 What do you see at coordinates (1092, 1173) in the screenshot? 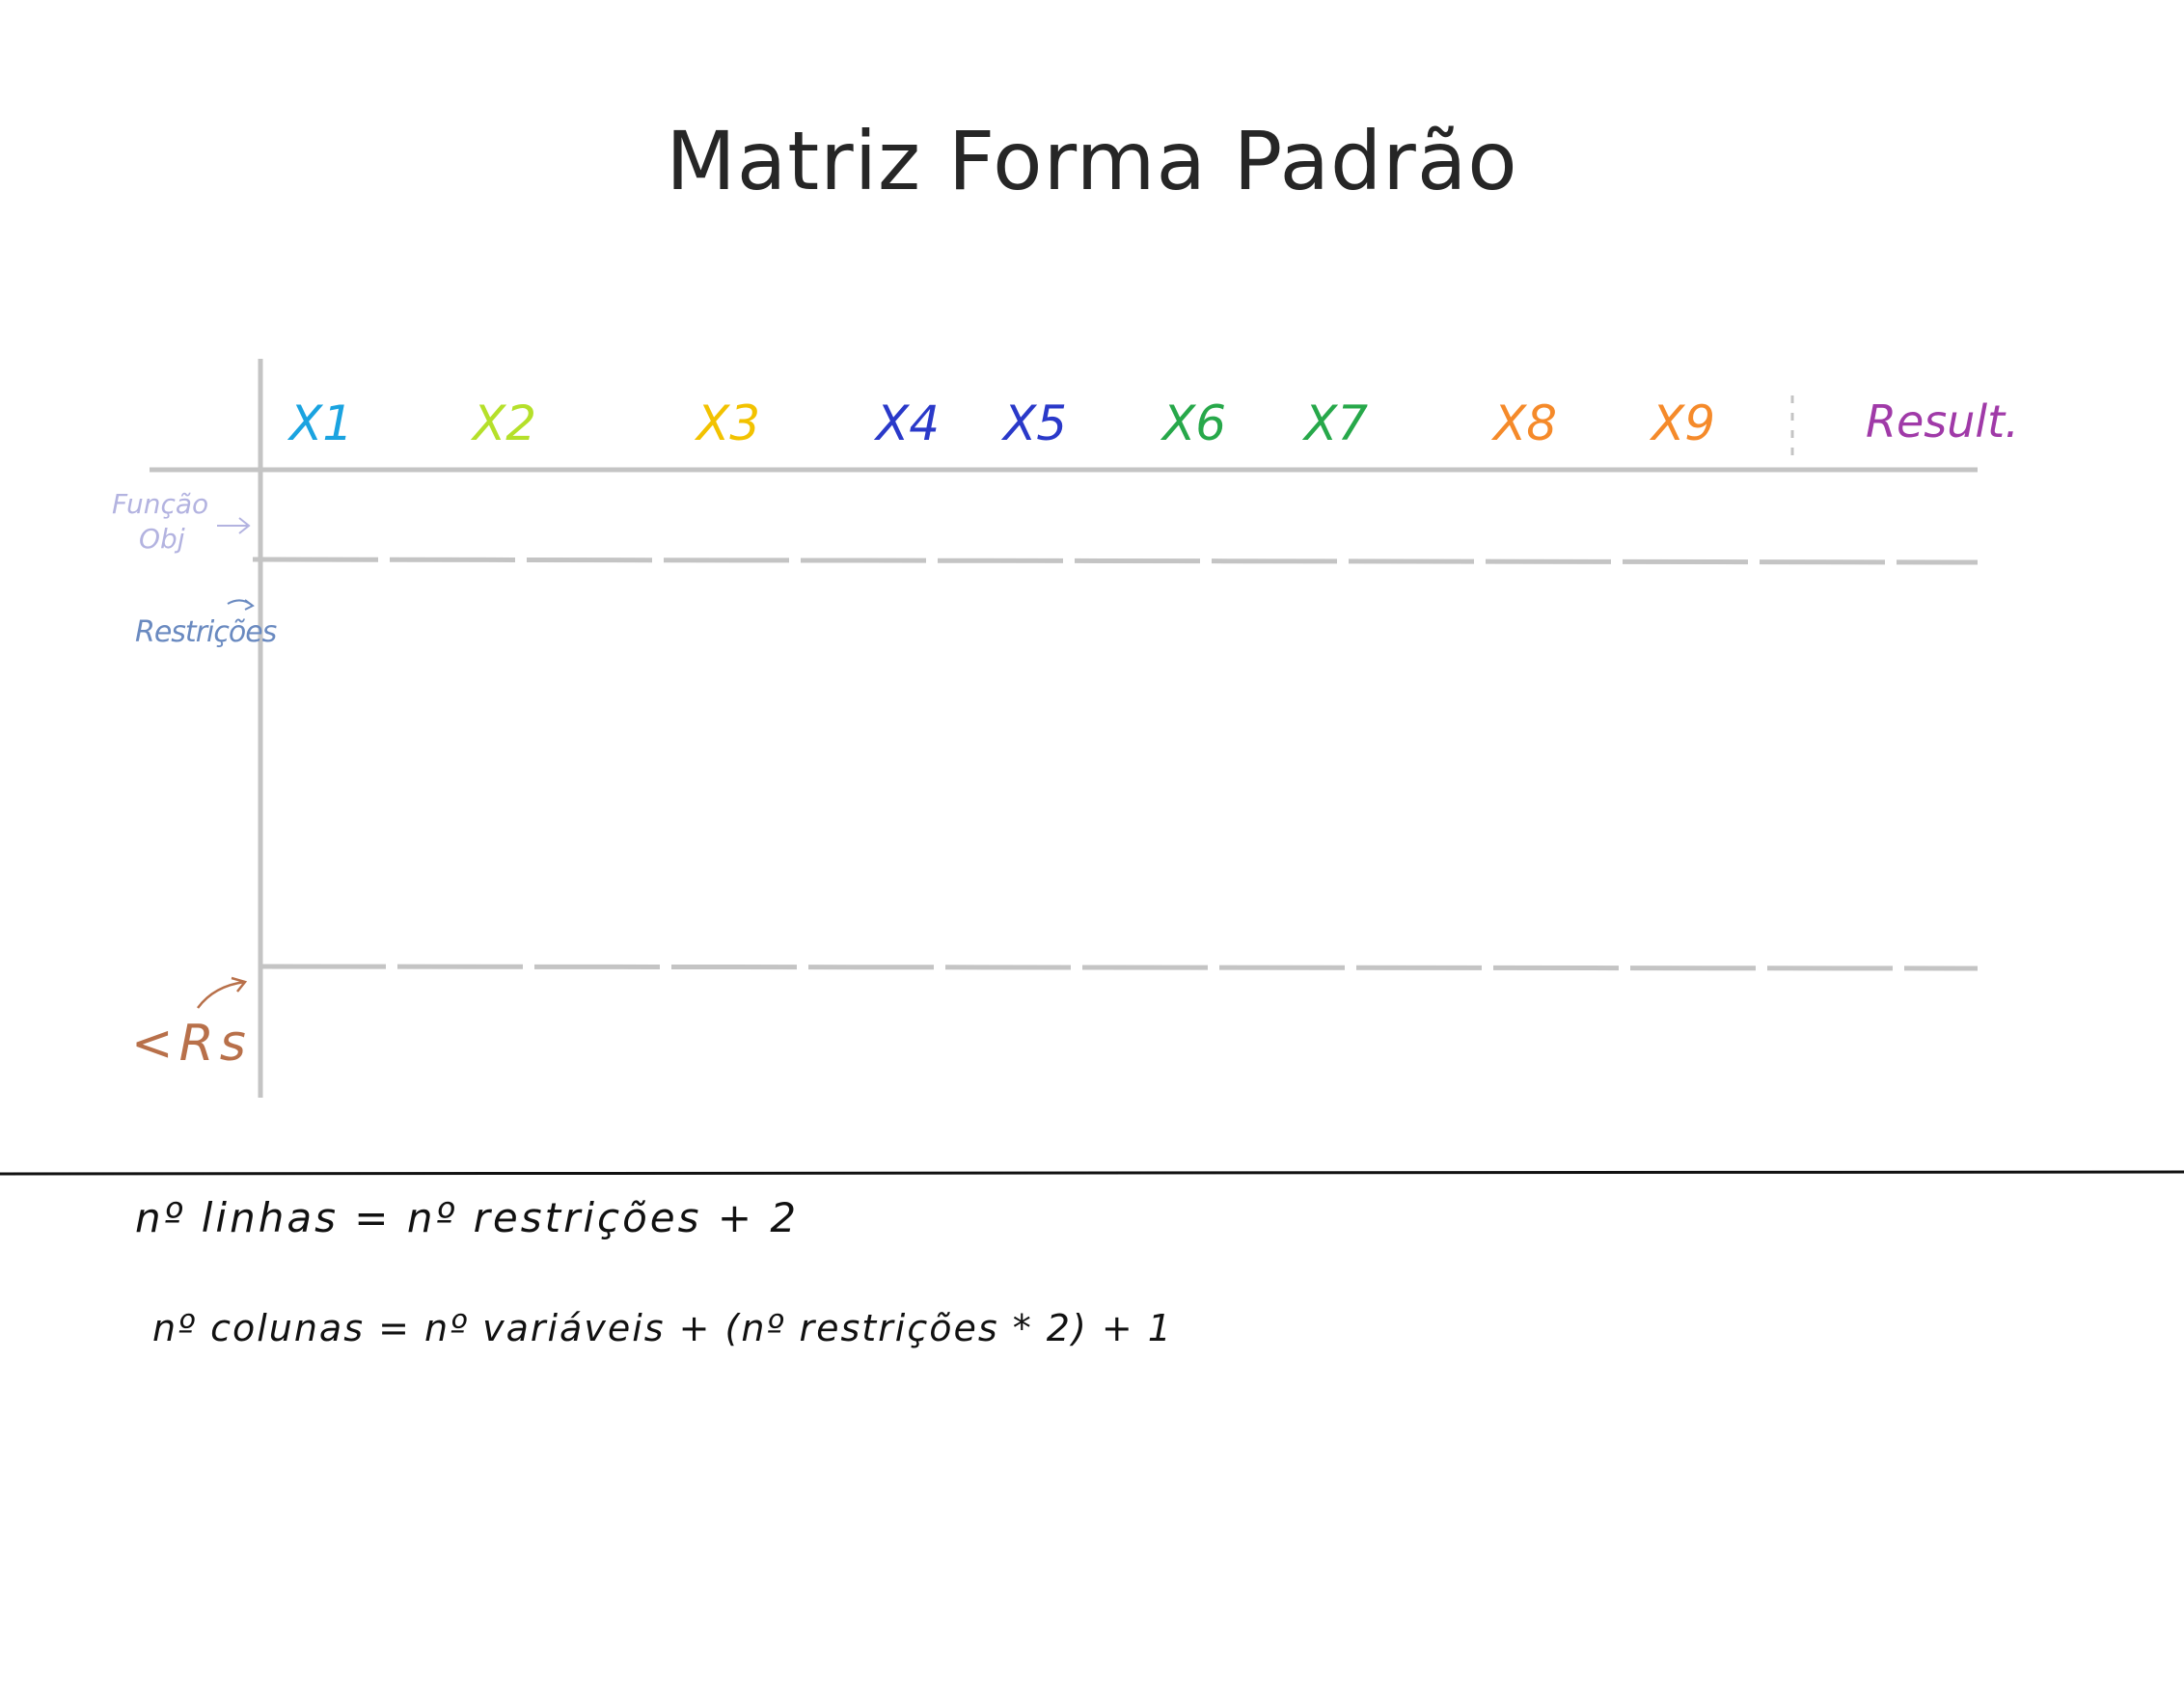
I see `page-divider-line` at bounding box center [1092, 1173].